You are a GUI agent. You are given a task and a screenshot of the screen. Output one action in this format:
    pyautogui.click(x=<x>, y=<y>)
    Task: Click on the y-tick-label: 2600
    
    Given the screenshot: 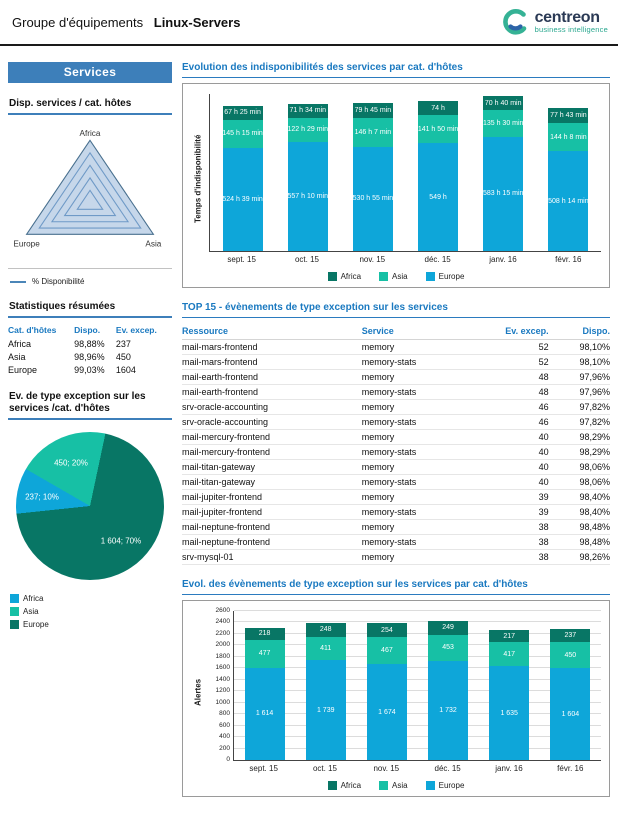 What is the action you would take?
    pyautogui.click(x=222, y=610)
    